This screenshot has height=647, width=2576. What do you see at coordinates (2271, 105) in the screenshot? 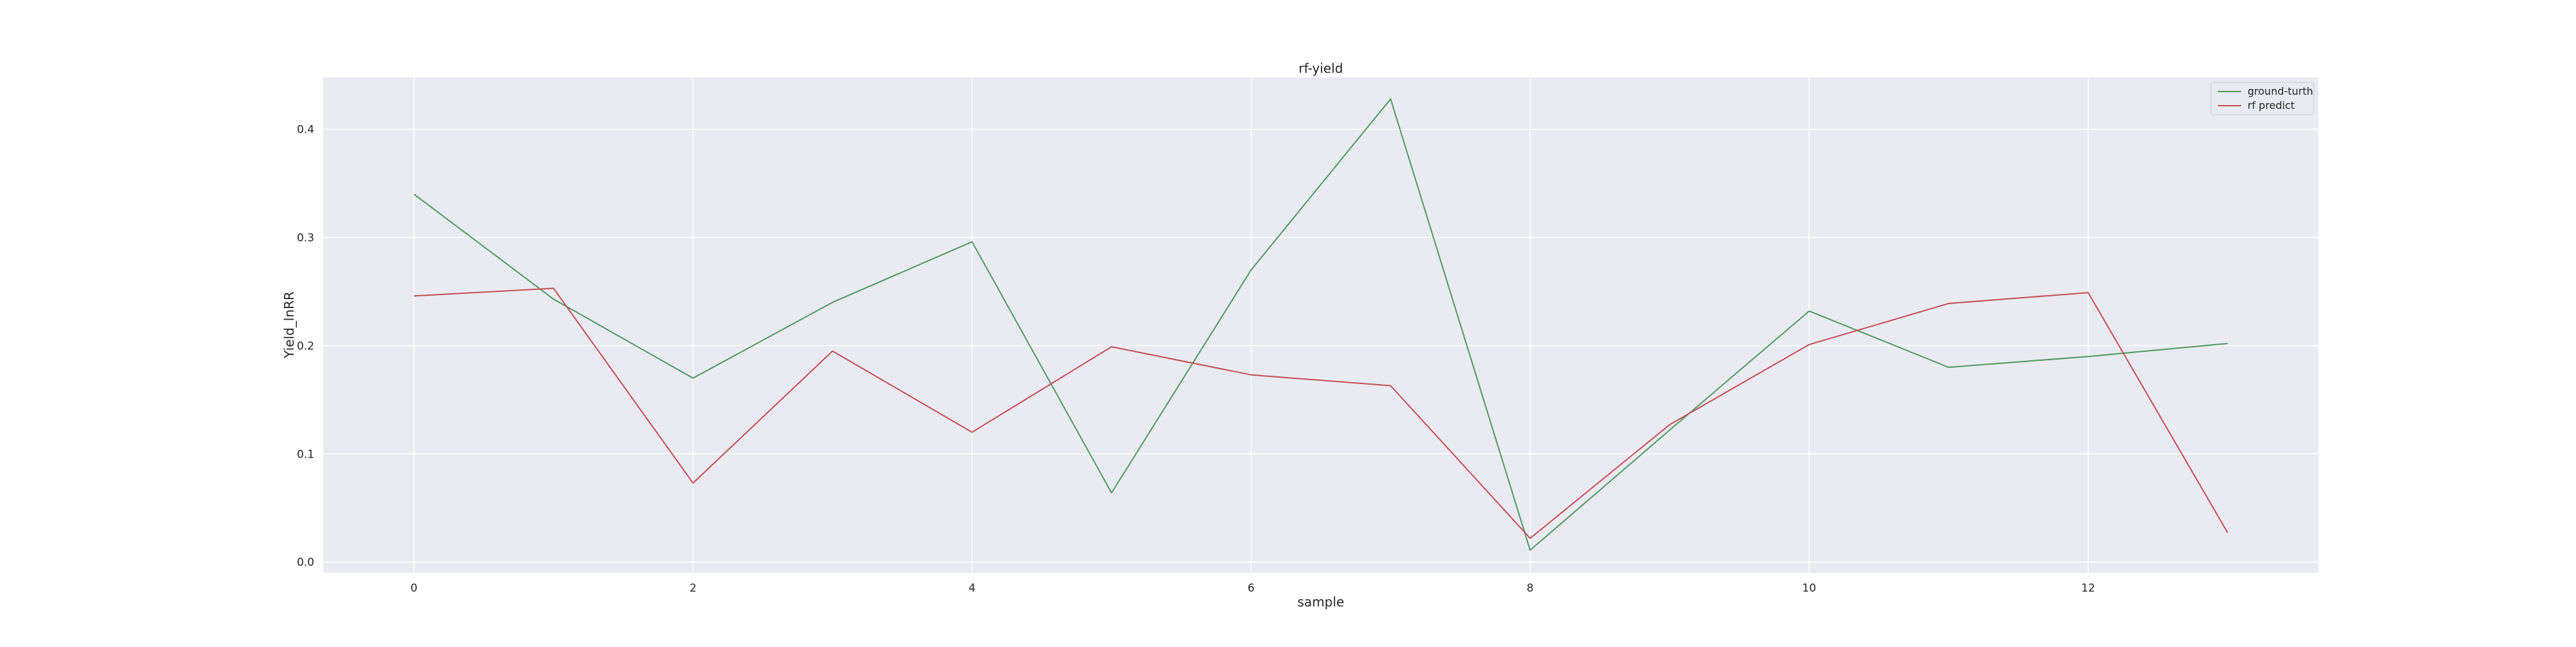
I see `legend-label-rf-predict: rf predict` at bounding box center [2271, 105].